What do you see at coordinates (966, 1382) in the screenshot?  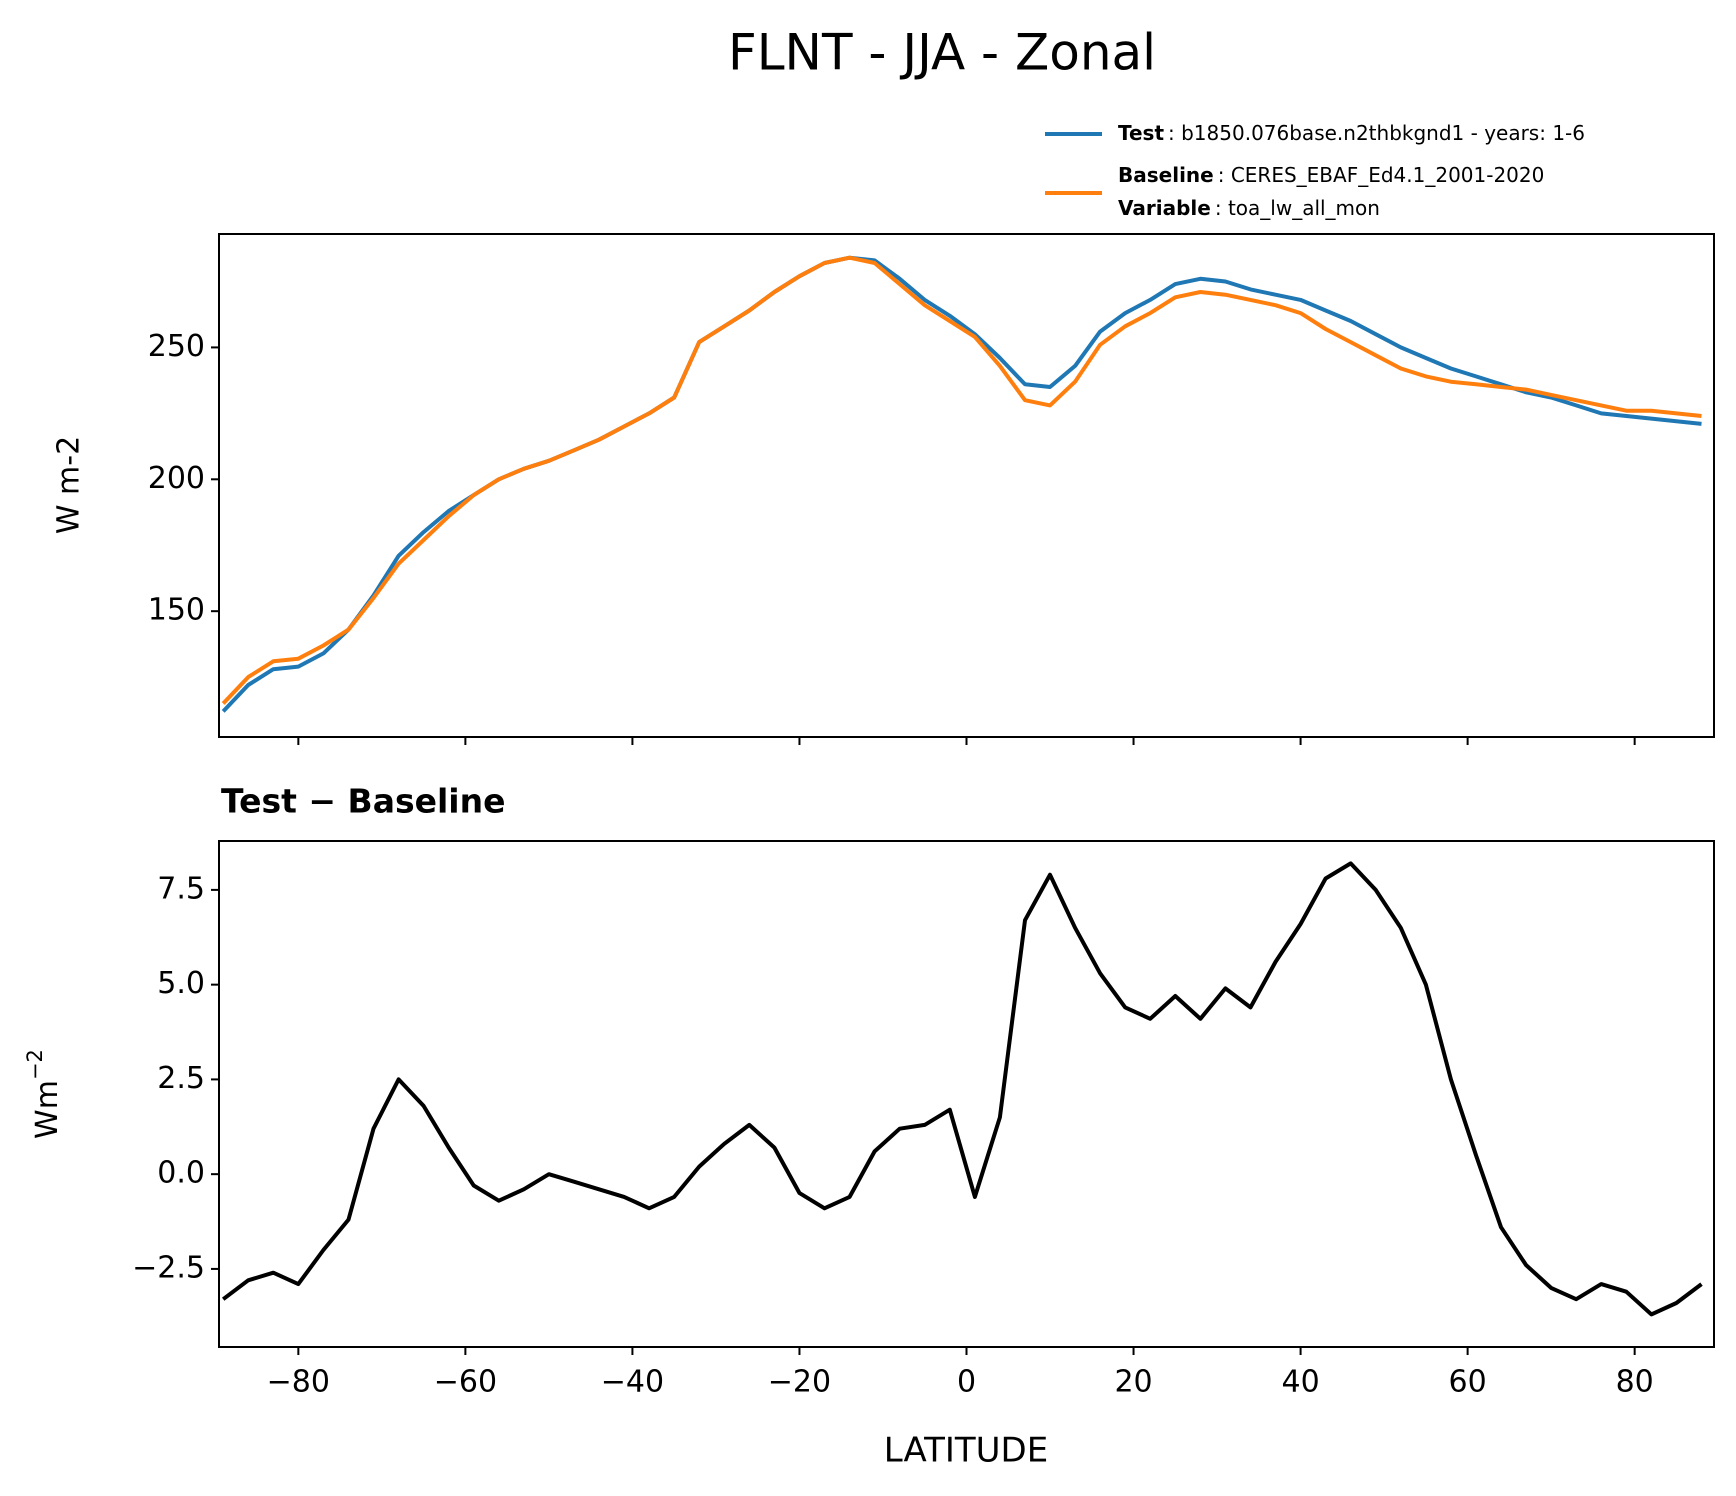 I see `x-tick-label: 0` at bounding box center [966, 1382].